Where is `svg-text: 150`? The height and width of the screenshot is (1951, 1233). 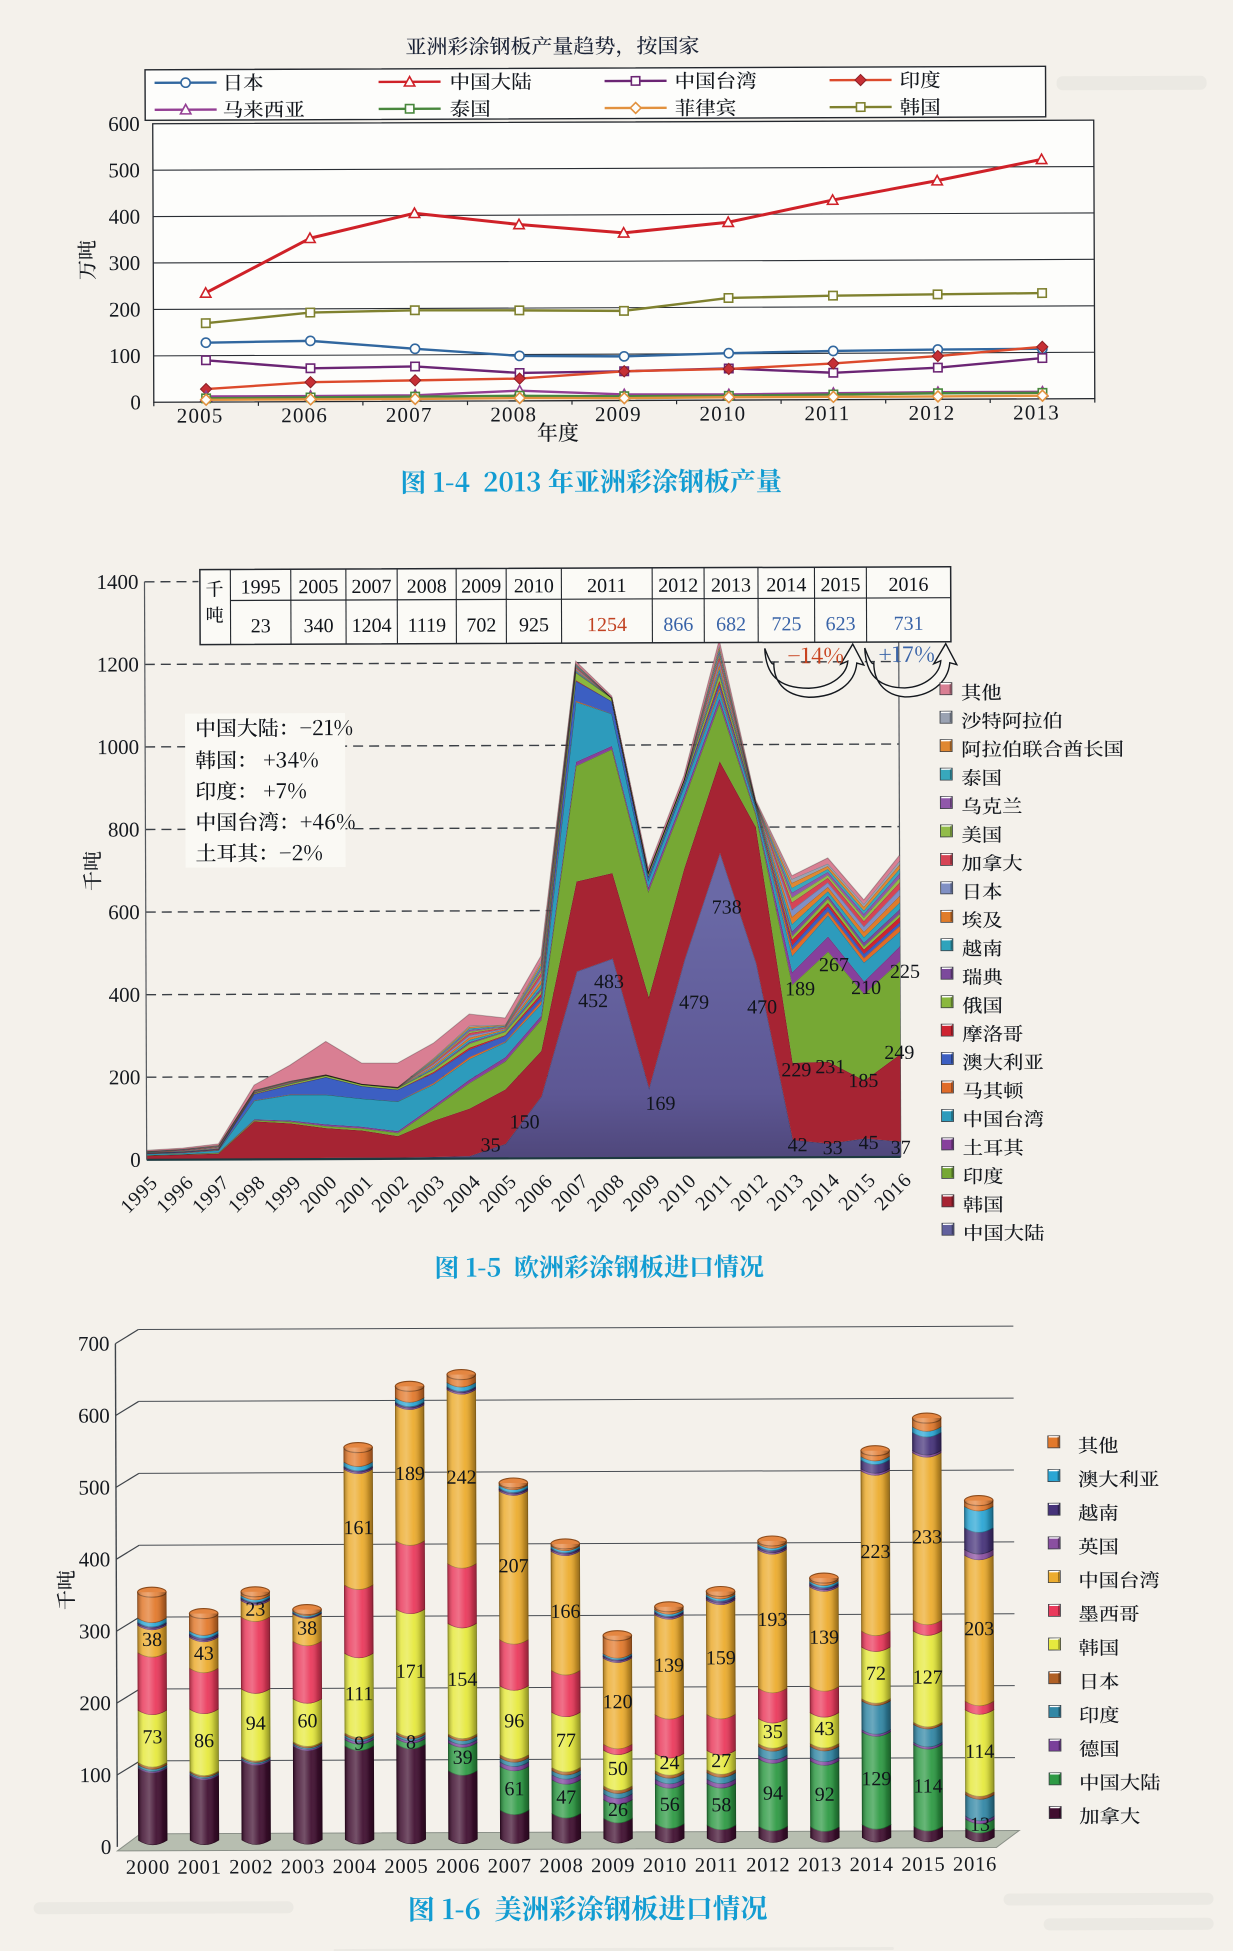
svg-text: 150 is located at coordinates (525, 1122).